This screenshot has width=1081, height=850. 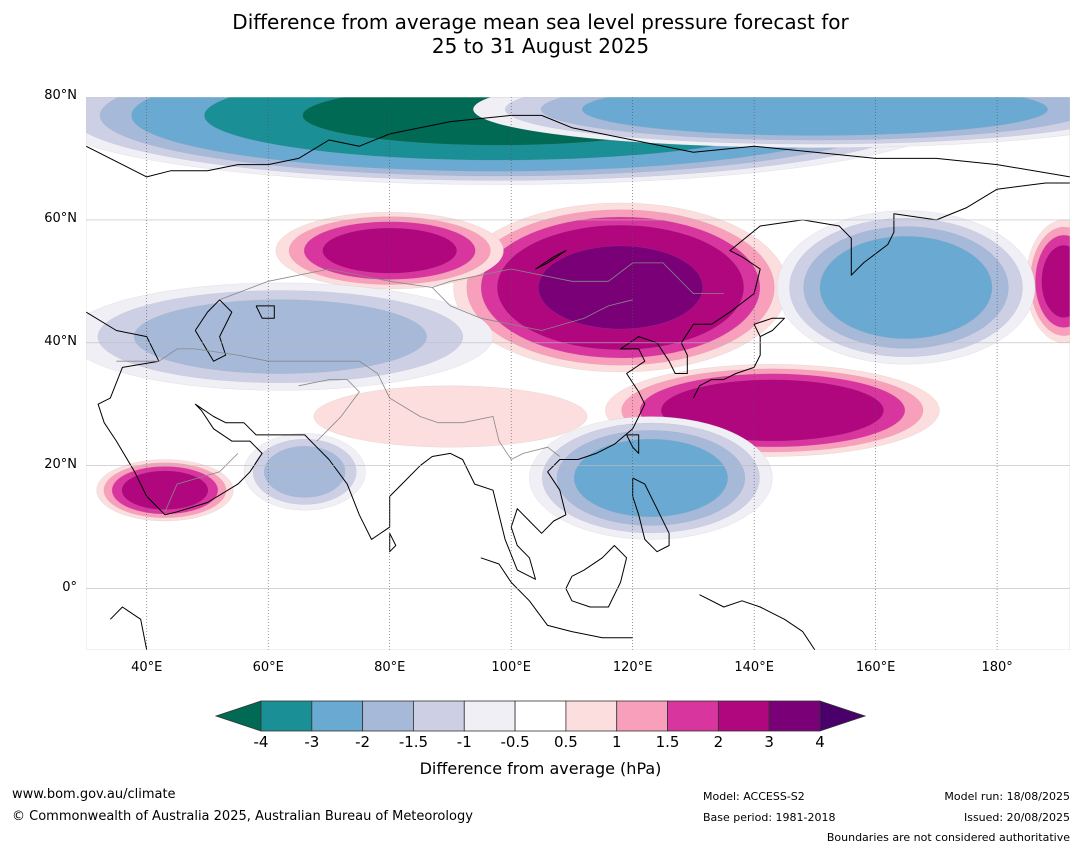 What do you see at coordinates (261, 742) in the screenshot?
I see `colorbar-tick-label: -4` at bounding box center [261, 742].